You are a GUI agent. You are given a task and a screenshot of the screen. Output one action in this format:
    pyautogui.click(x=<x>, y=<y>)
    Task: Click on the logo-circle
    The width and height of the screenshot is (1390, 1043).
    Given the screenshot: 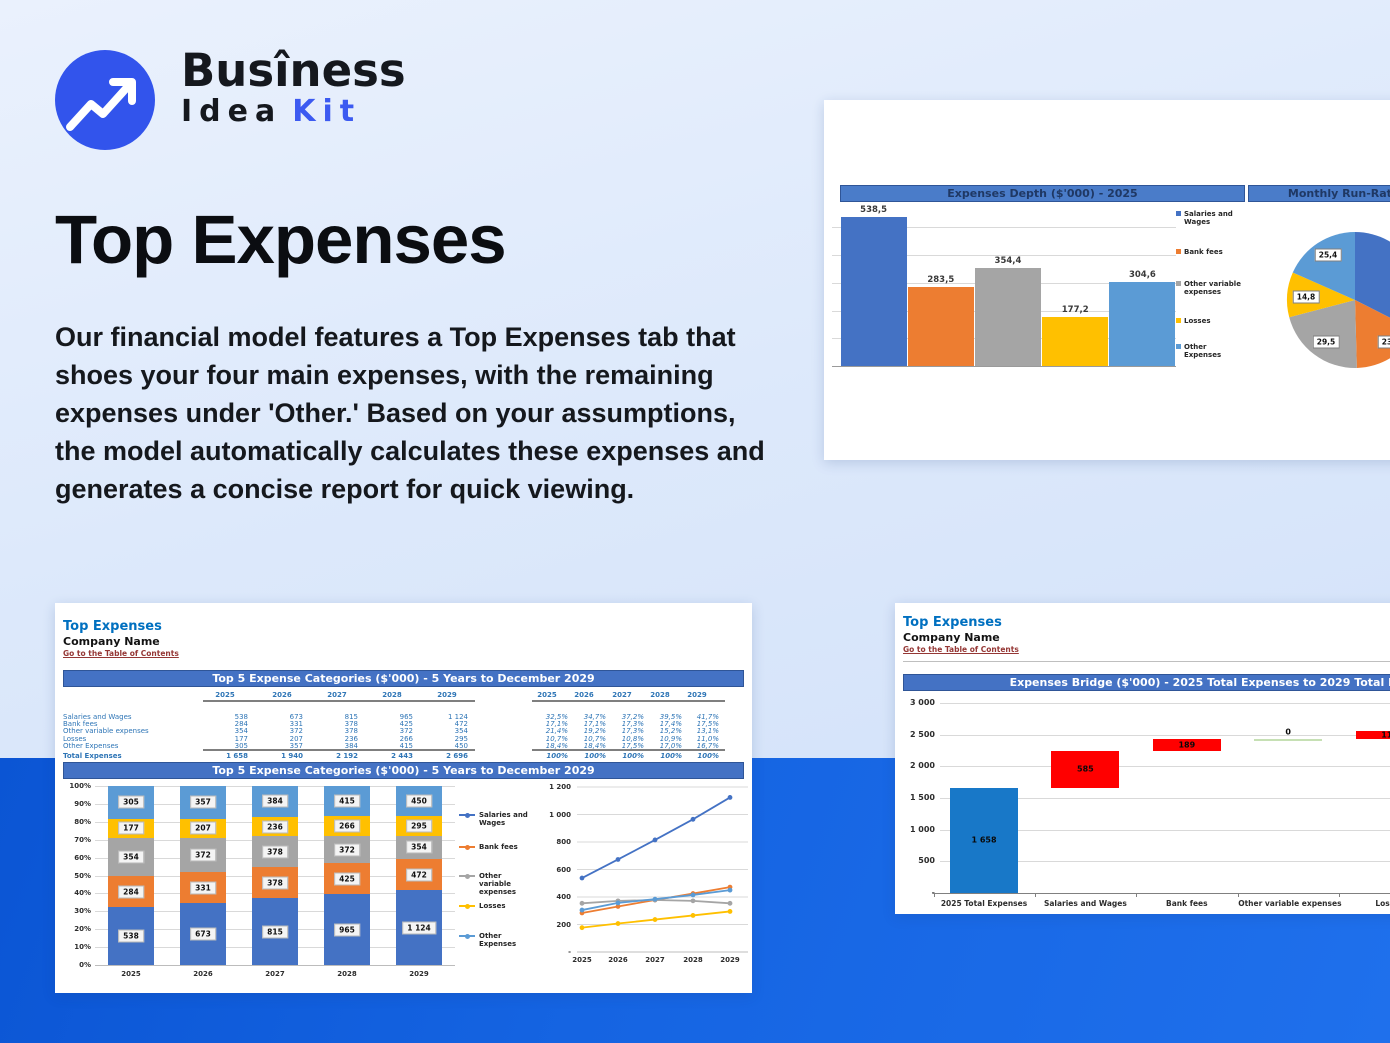 What is the action you would take?
    pyautogui.click(x=105, y=100)
    